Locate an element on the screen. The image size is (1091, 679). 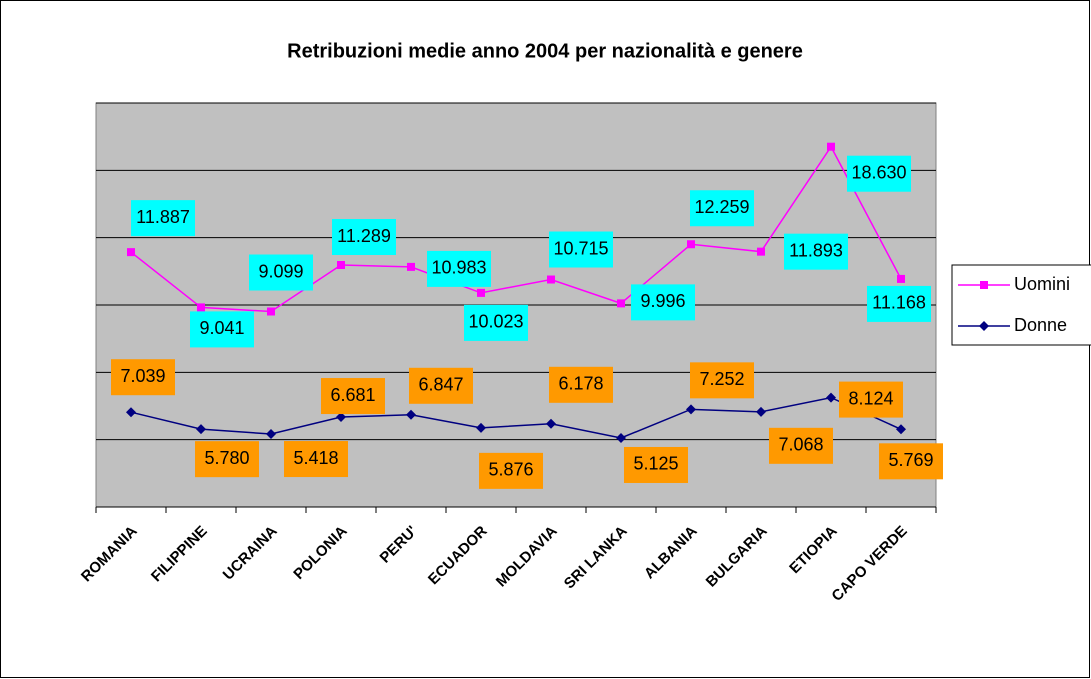
data-label: 5.780 is located at coordinates (226, 458).